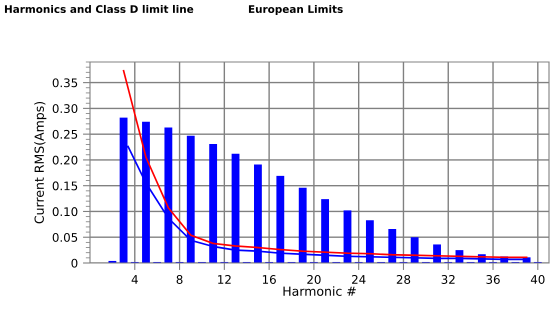  I want to click on y-tick-label: 0.15, so click(65, 185).